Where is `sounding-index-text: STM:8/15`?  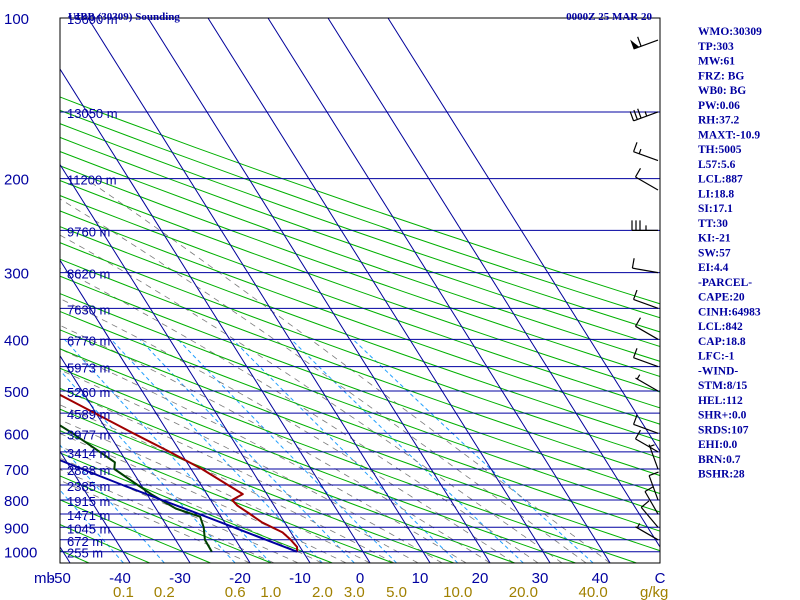 sounding-index-text: STM:8/15 is located at coordinates (722, 386).